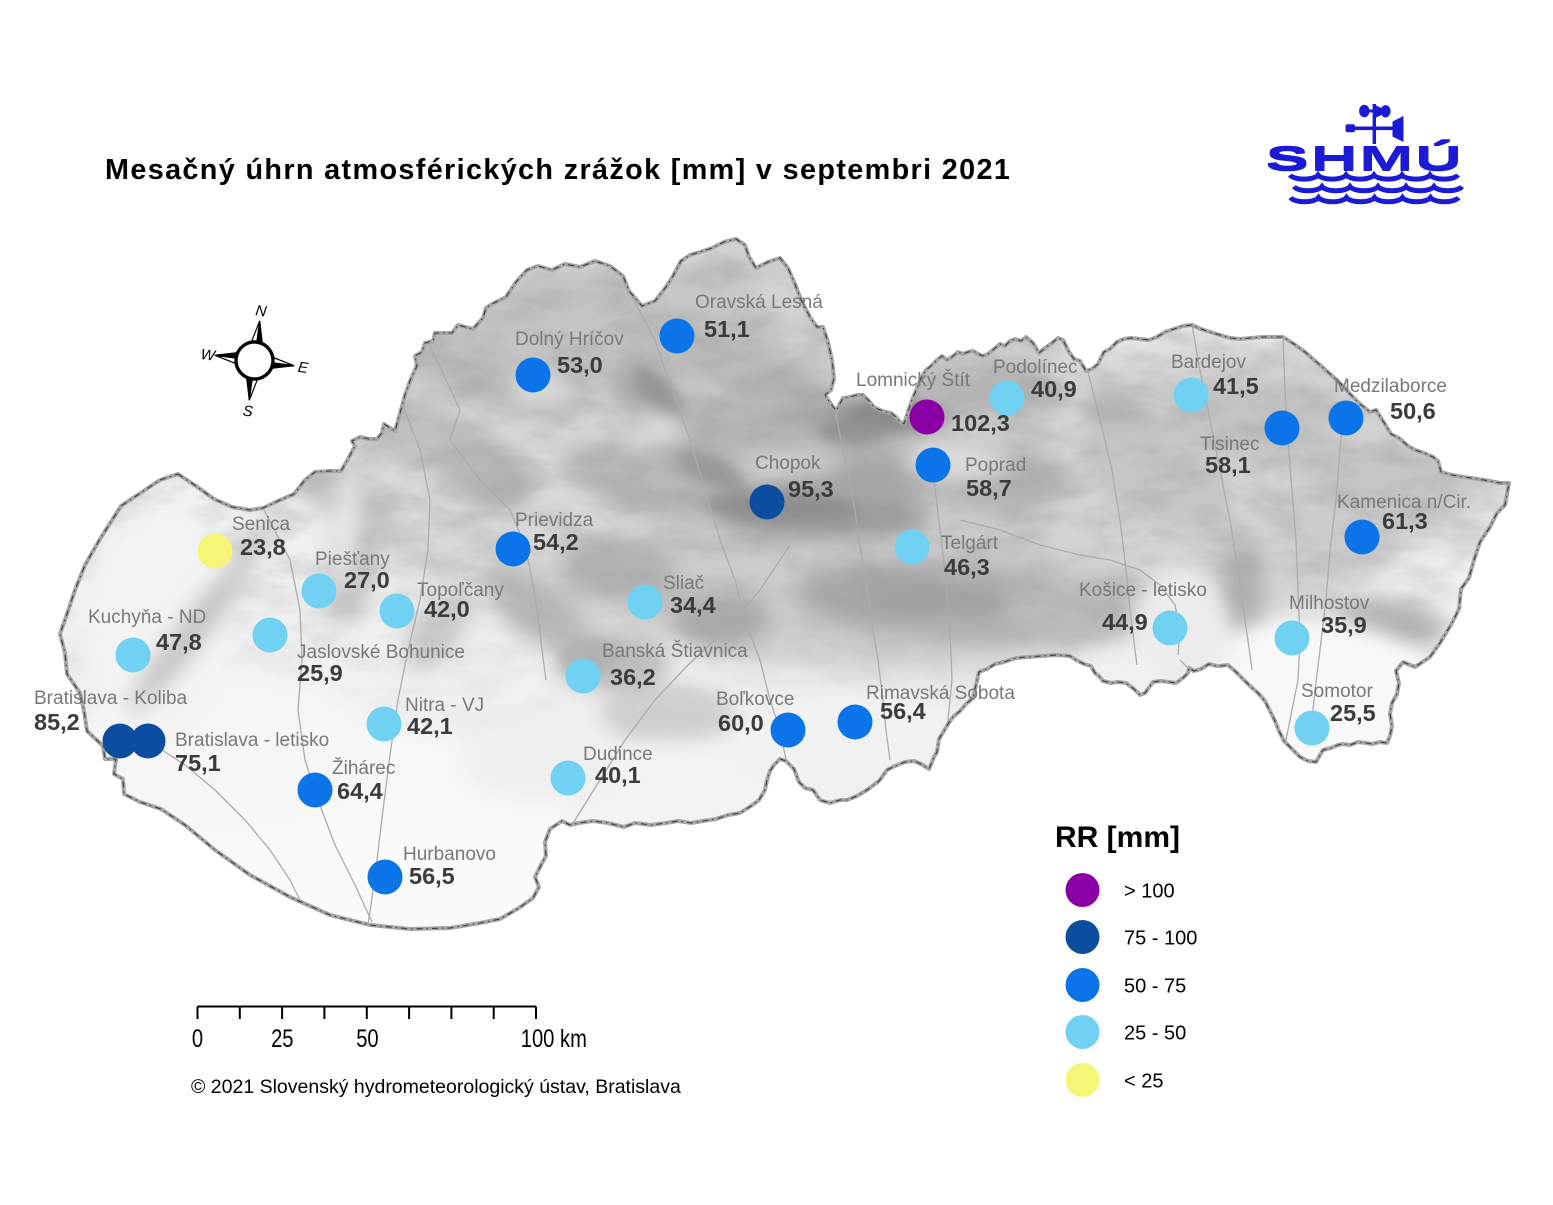 The height and width of the screenshot is (1205, 1553). Describe the element at coordinates (320, 673) in the screenshot. I see `svg-text: 25,9` at that location.